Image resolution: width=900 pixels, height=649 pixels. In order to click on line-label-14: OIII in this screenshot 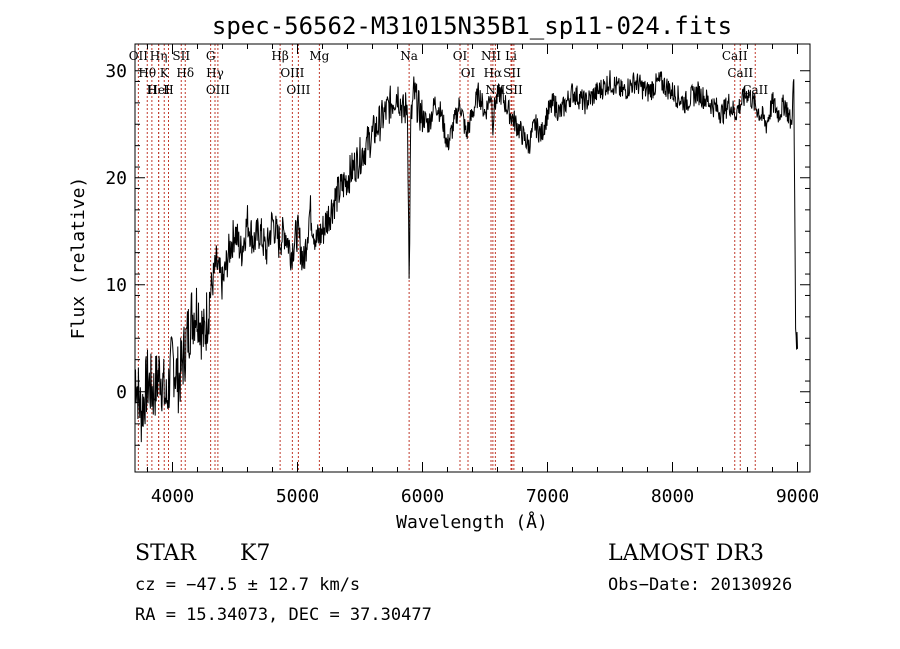, I will do `click(298, 90)`.